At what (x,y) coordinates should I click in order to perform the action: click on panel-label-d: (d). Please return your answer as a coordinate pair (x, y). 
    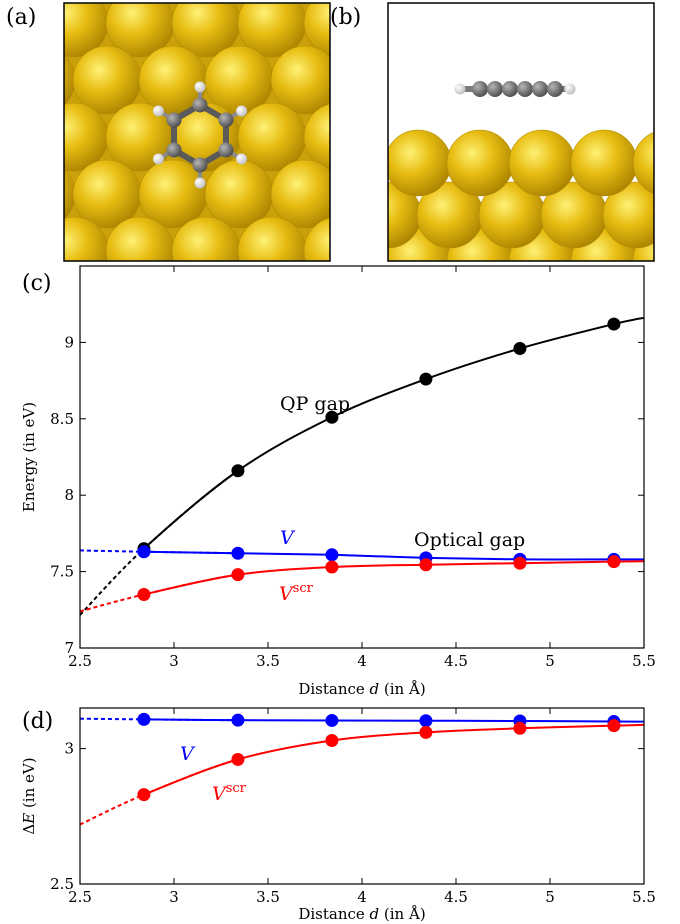
    Looking at the image, I should click on (37, 721).